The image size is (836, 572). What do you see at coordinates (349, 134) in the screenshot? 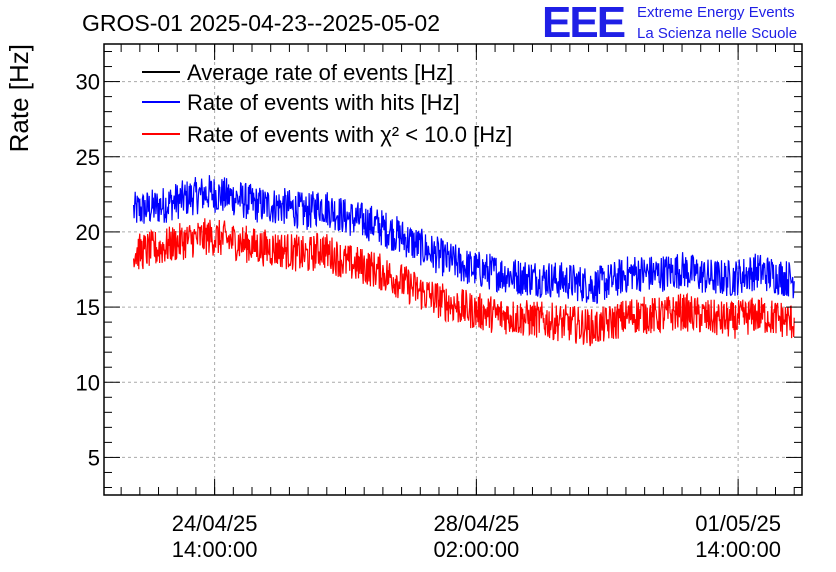
I see `legend-label: Rate of events with χ² < 10.0 [Hz]` at bounding box center [349, 134].